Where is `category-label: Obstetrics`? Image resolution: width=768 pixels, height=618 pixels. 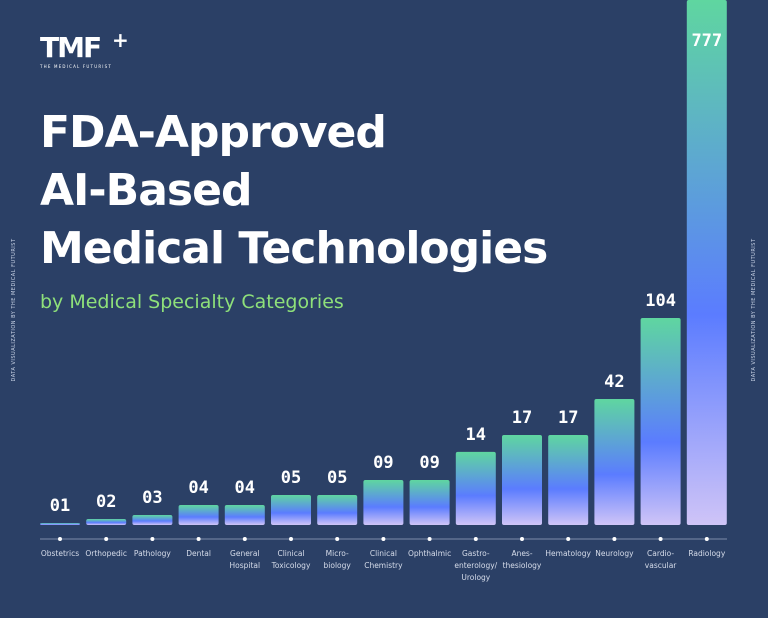
category-label: Obstetrics is located at coordinates (60, 553).